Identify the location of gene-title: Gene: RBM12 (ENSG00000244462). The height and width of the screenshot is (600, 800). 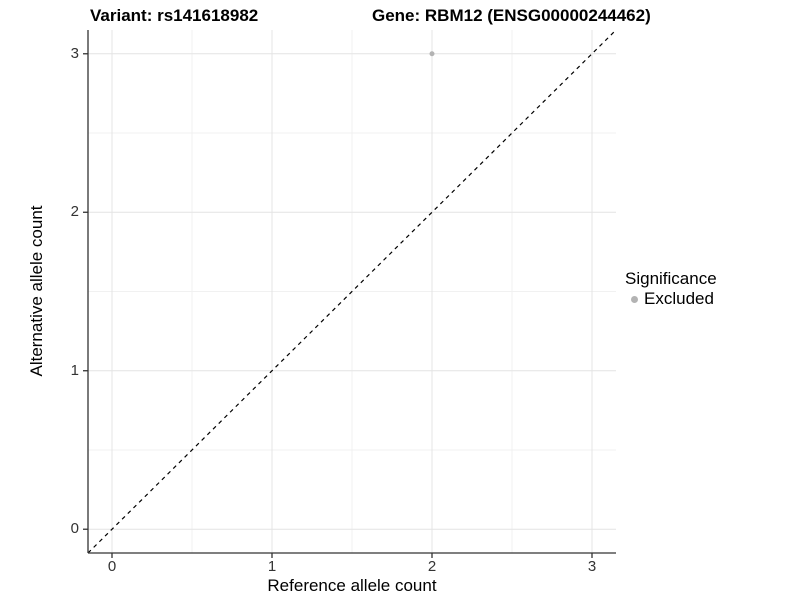
(511, 15).